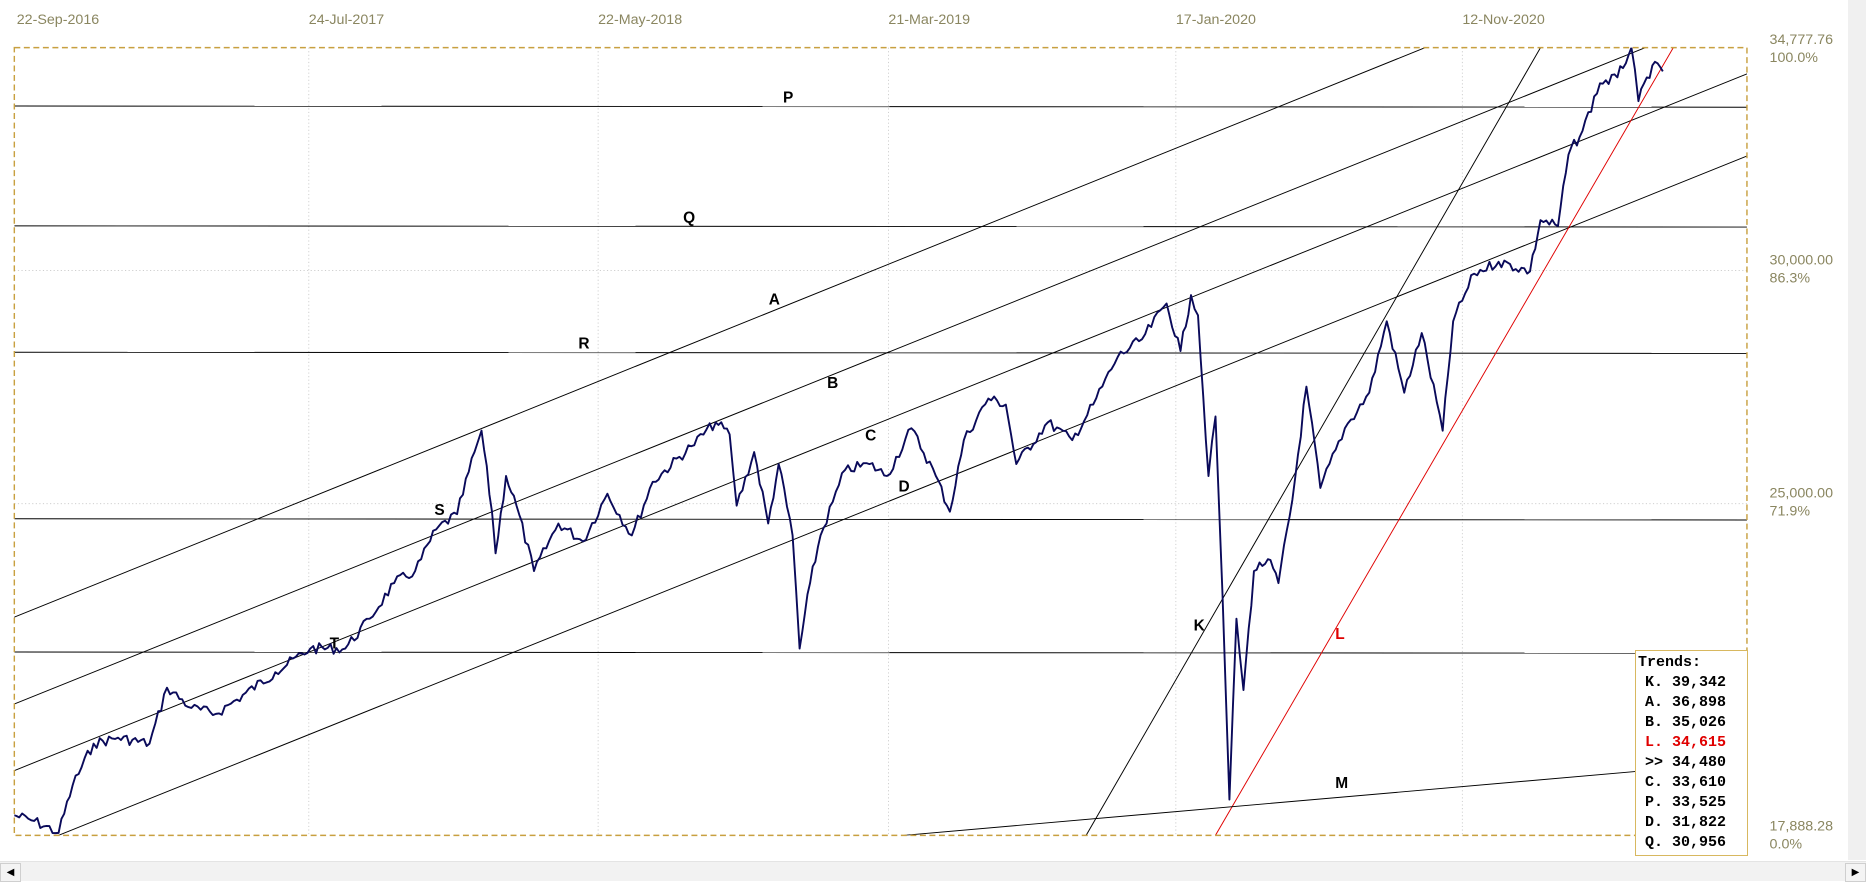 Image resolution: width=1866 pixels, height=882 pixels. What do you see at coordinates (640, 20) in the screenshot?
I see `x-tick-label: 22-May-2018` at bounding box center [640, 20].